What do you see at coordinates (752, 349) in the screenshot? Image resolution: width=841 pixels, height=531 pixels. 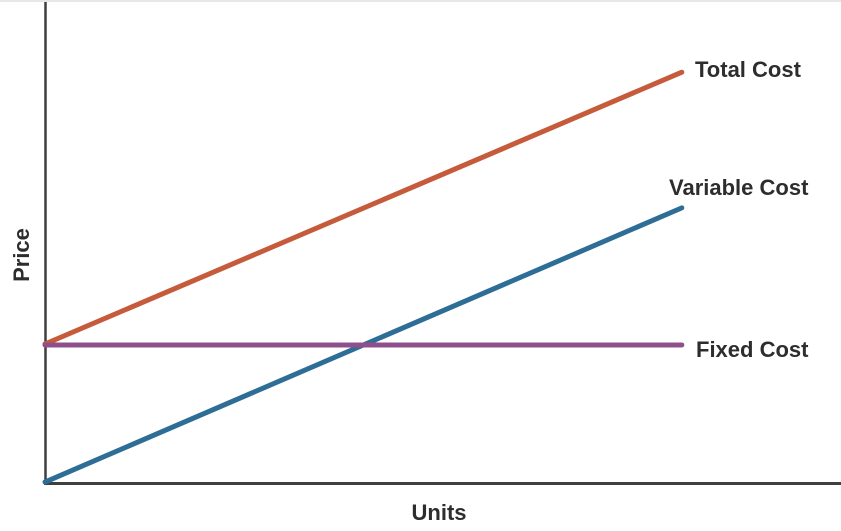 I see `series-label-fixed-cost: Fixed Cost` at bounding box center [752, 349].